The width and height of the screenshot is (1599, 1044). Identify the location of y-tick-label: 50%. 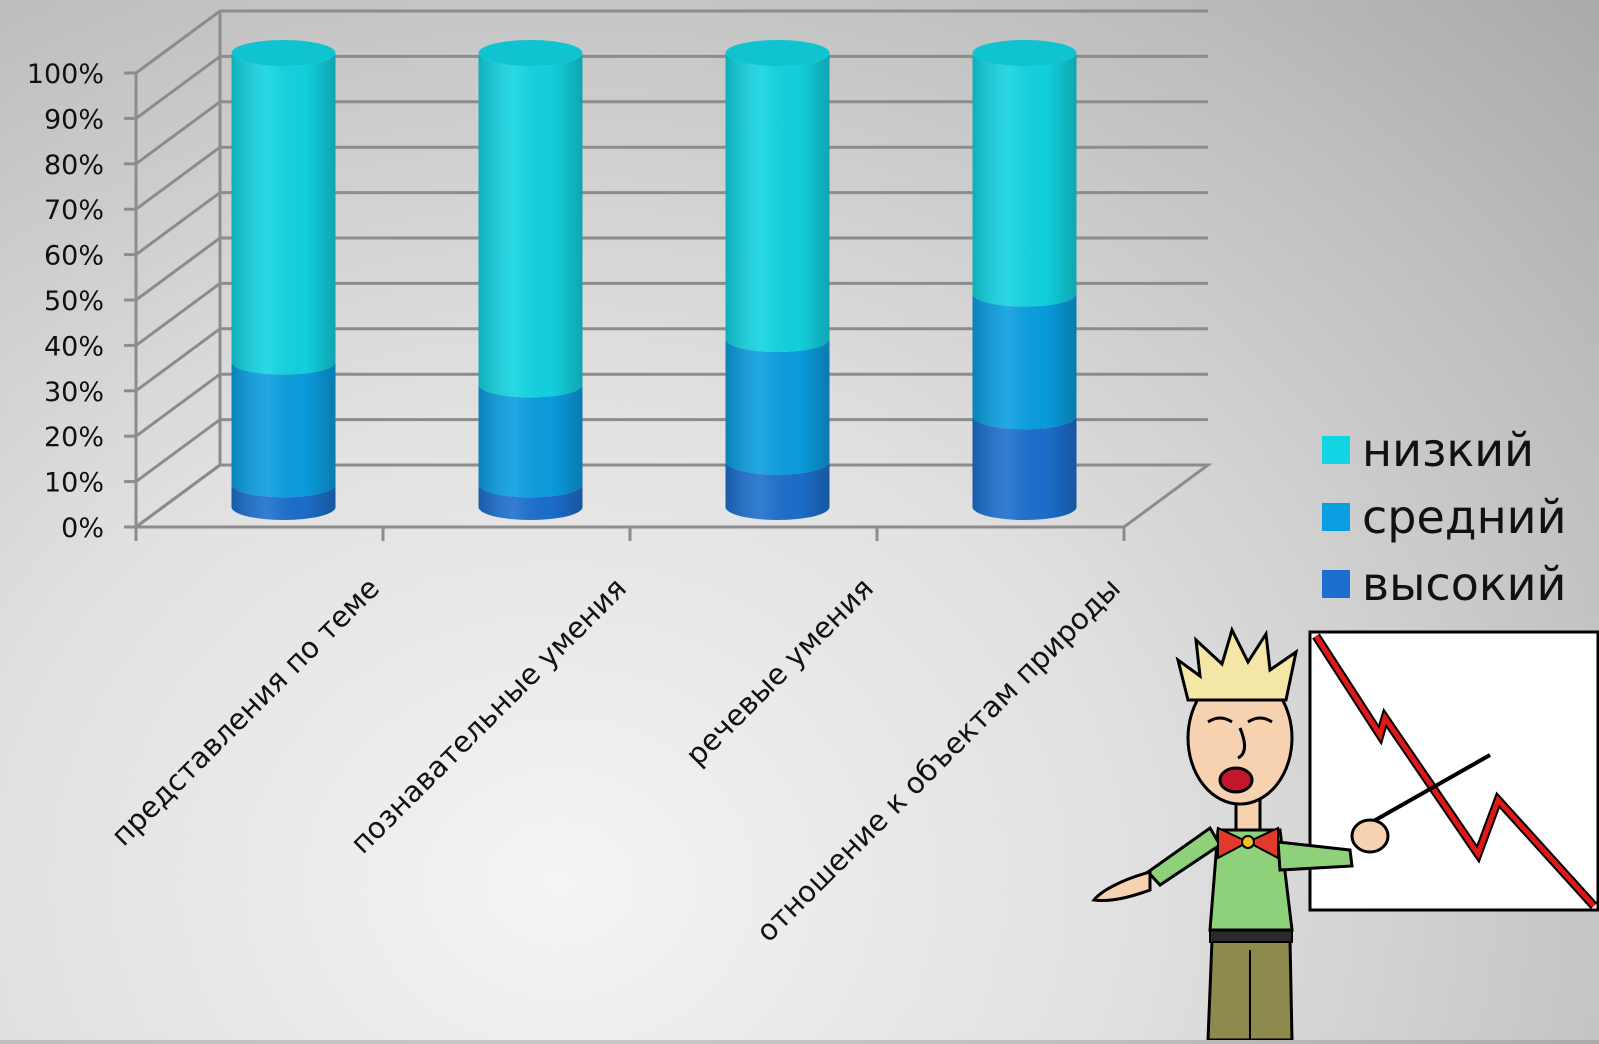
(74, 301).